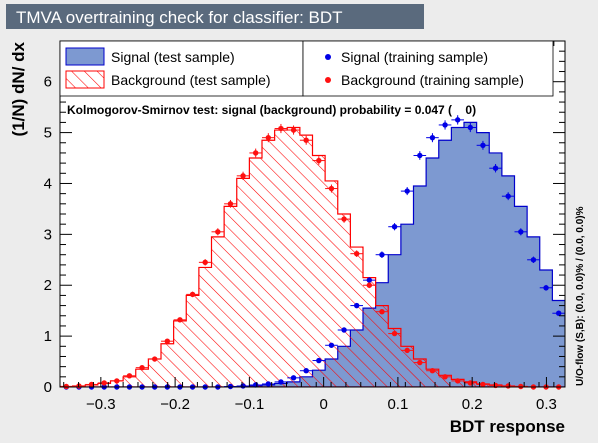 The image size is (598, 443). What do you see at coordinates (432, 80) in the screenshot?
I see `legend-label-background-train: Background (training sample)` at bounding box center [432, 80].